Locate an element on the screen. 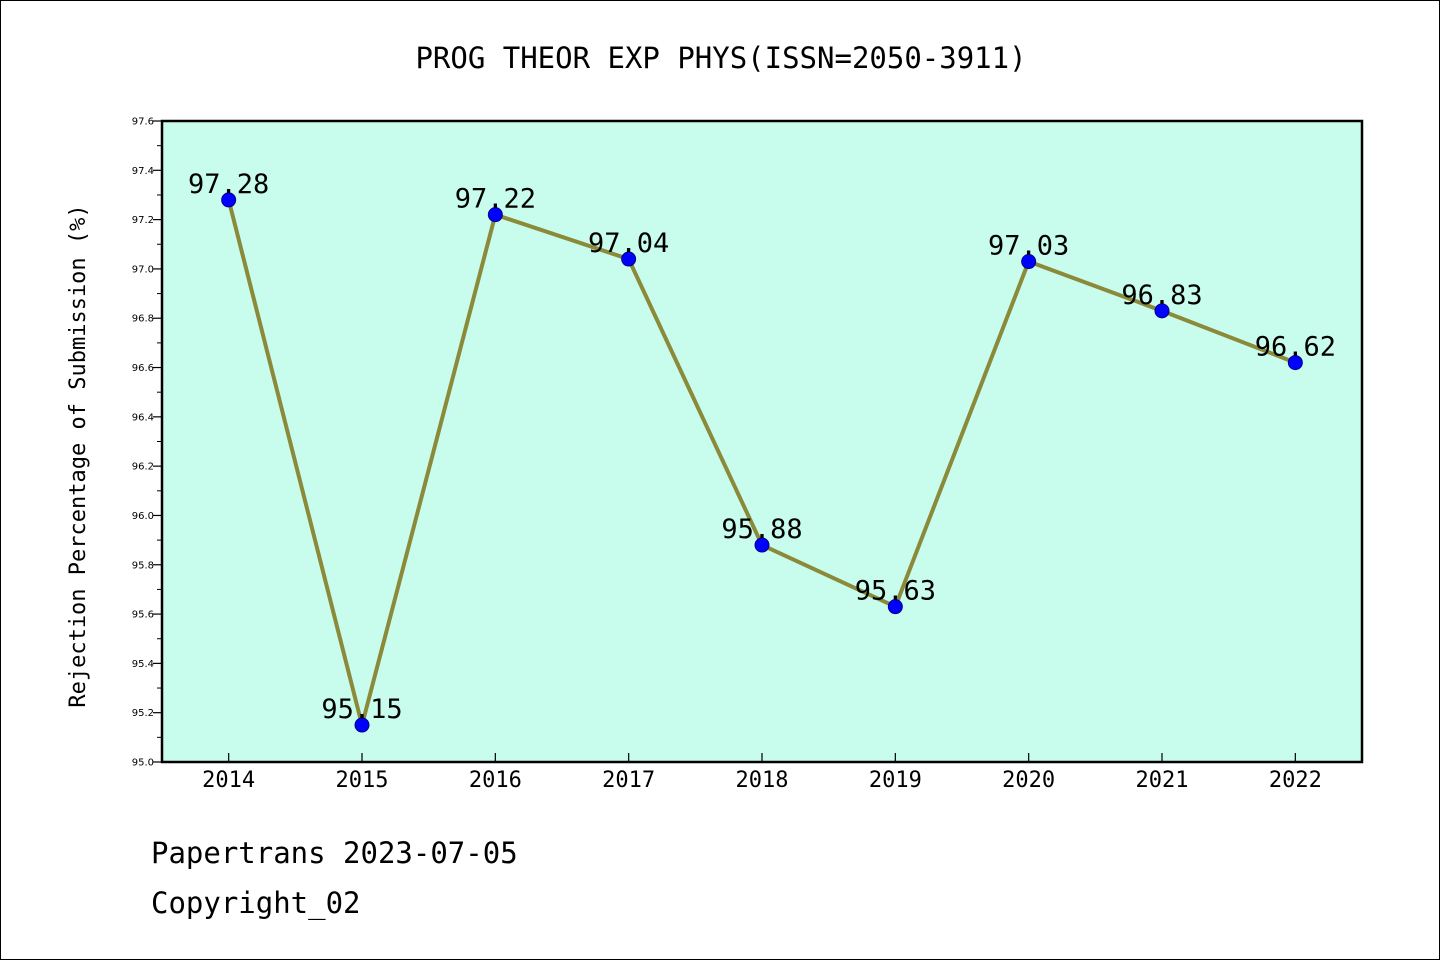 This screenshot has width=1440, height=961. y-tick-label: 97.2 is located at coordinates (143, 220).